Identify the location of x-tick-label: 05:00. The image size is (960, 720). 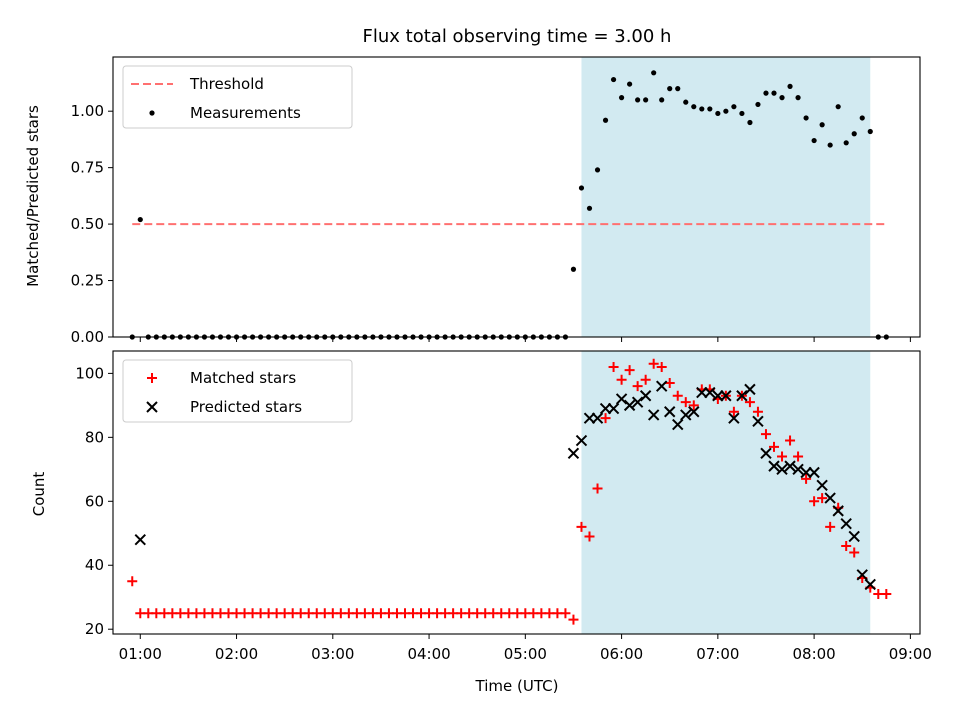
(525, 654).